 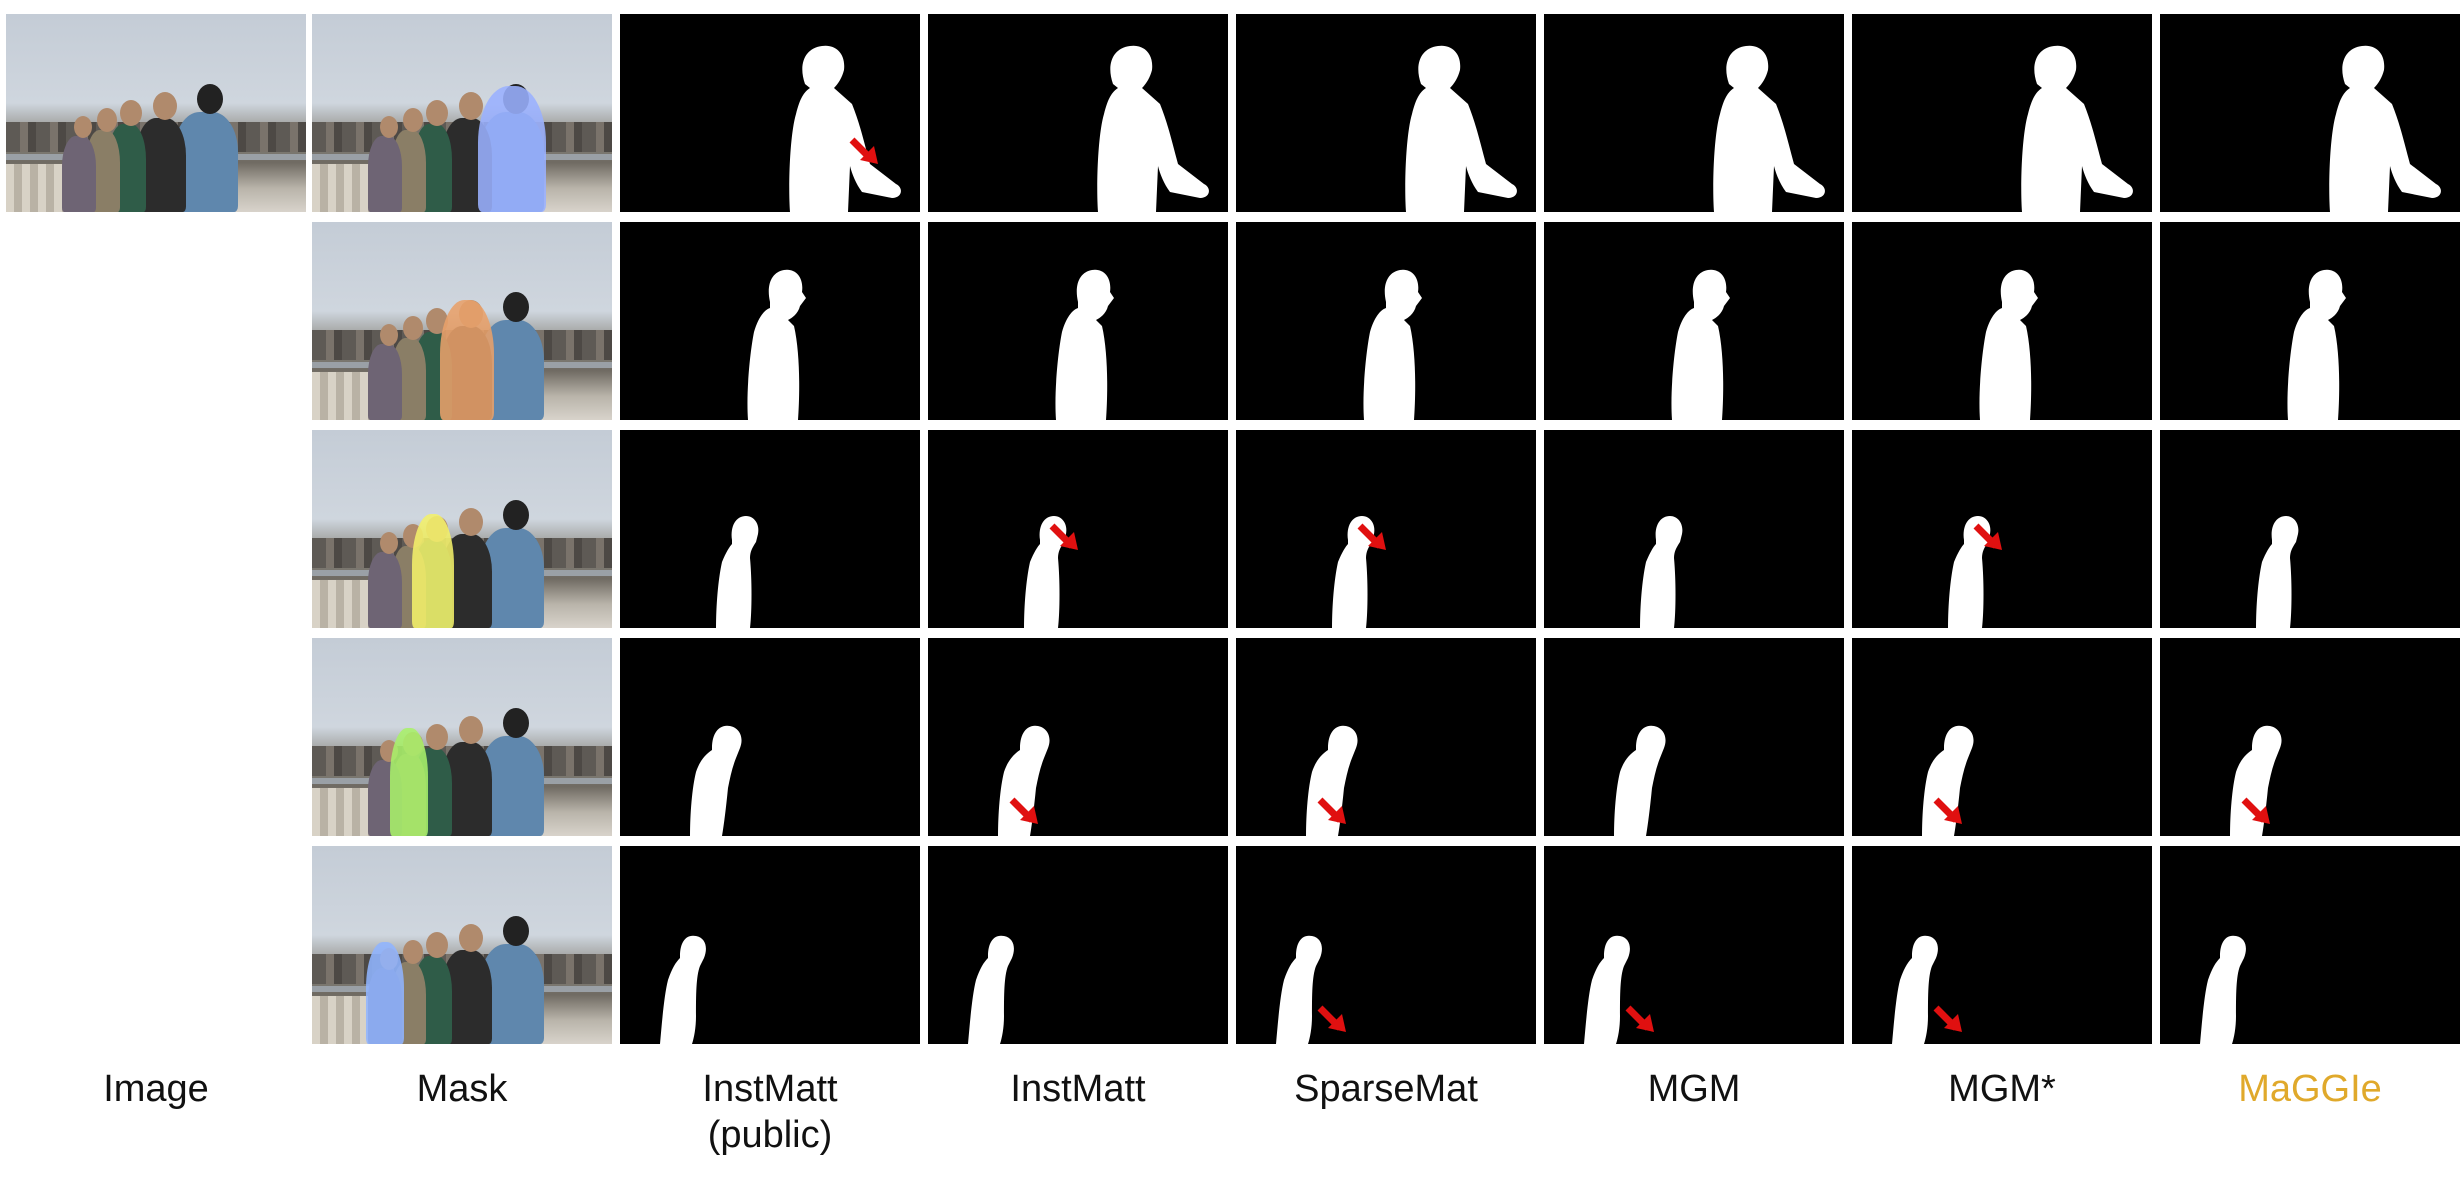 I want to click on cell-man-beard-instmatt, so click(x=1078, y=321).